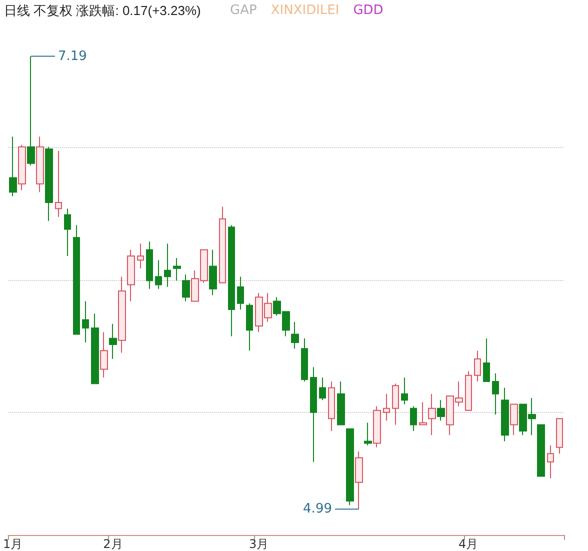 Image resolution: width=588 pixels, height=551 pixels. I want to click on text: GDD, so click(368, 10).